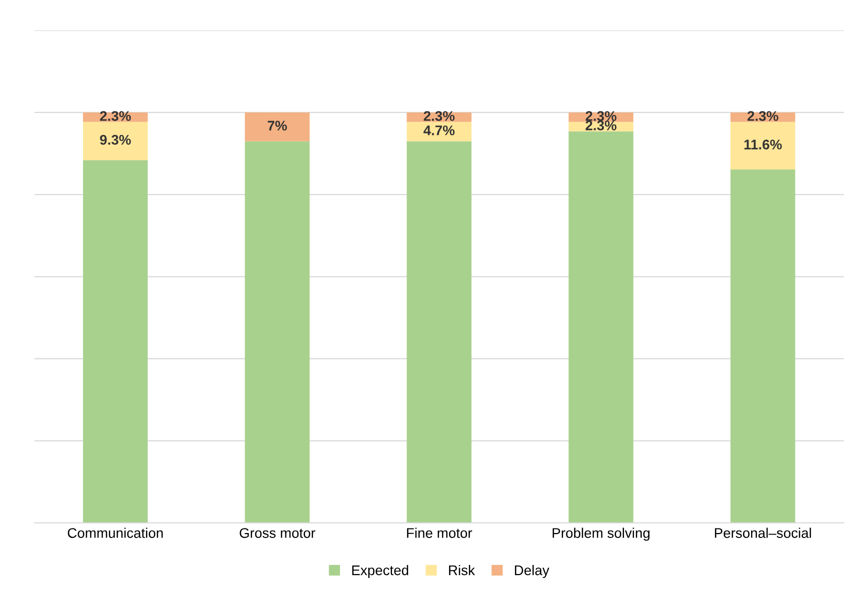 Image resolution: width=861 pixels, height=608 pixels. Describe the element at coordinates (278, 533) in the screenshot. I see `x-tick-label: Gross motor` at that location.